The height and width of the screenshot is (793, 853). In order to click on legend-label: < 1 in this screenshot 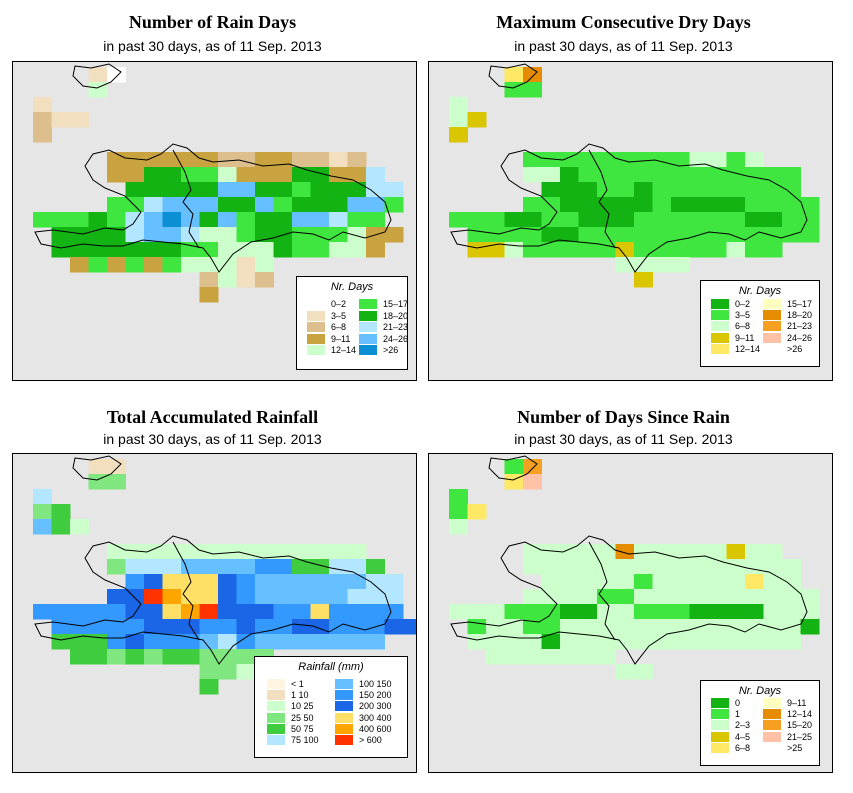, I will do `click(297, 684)`.